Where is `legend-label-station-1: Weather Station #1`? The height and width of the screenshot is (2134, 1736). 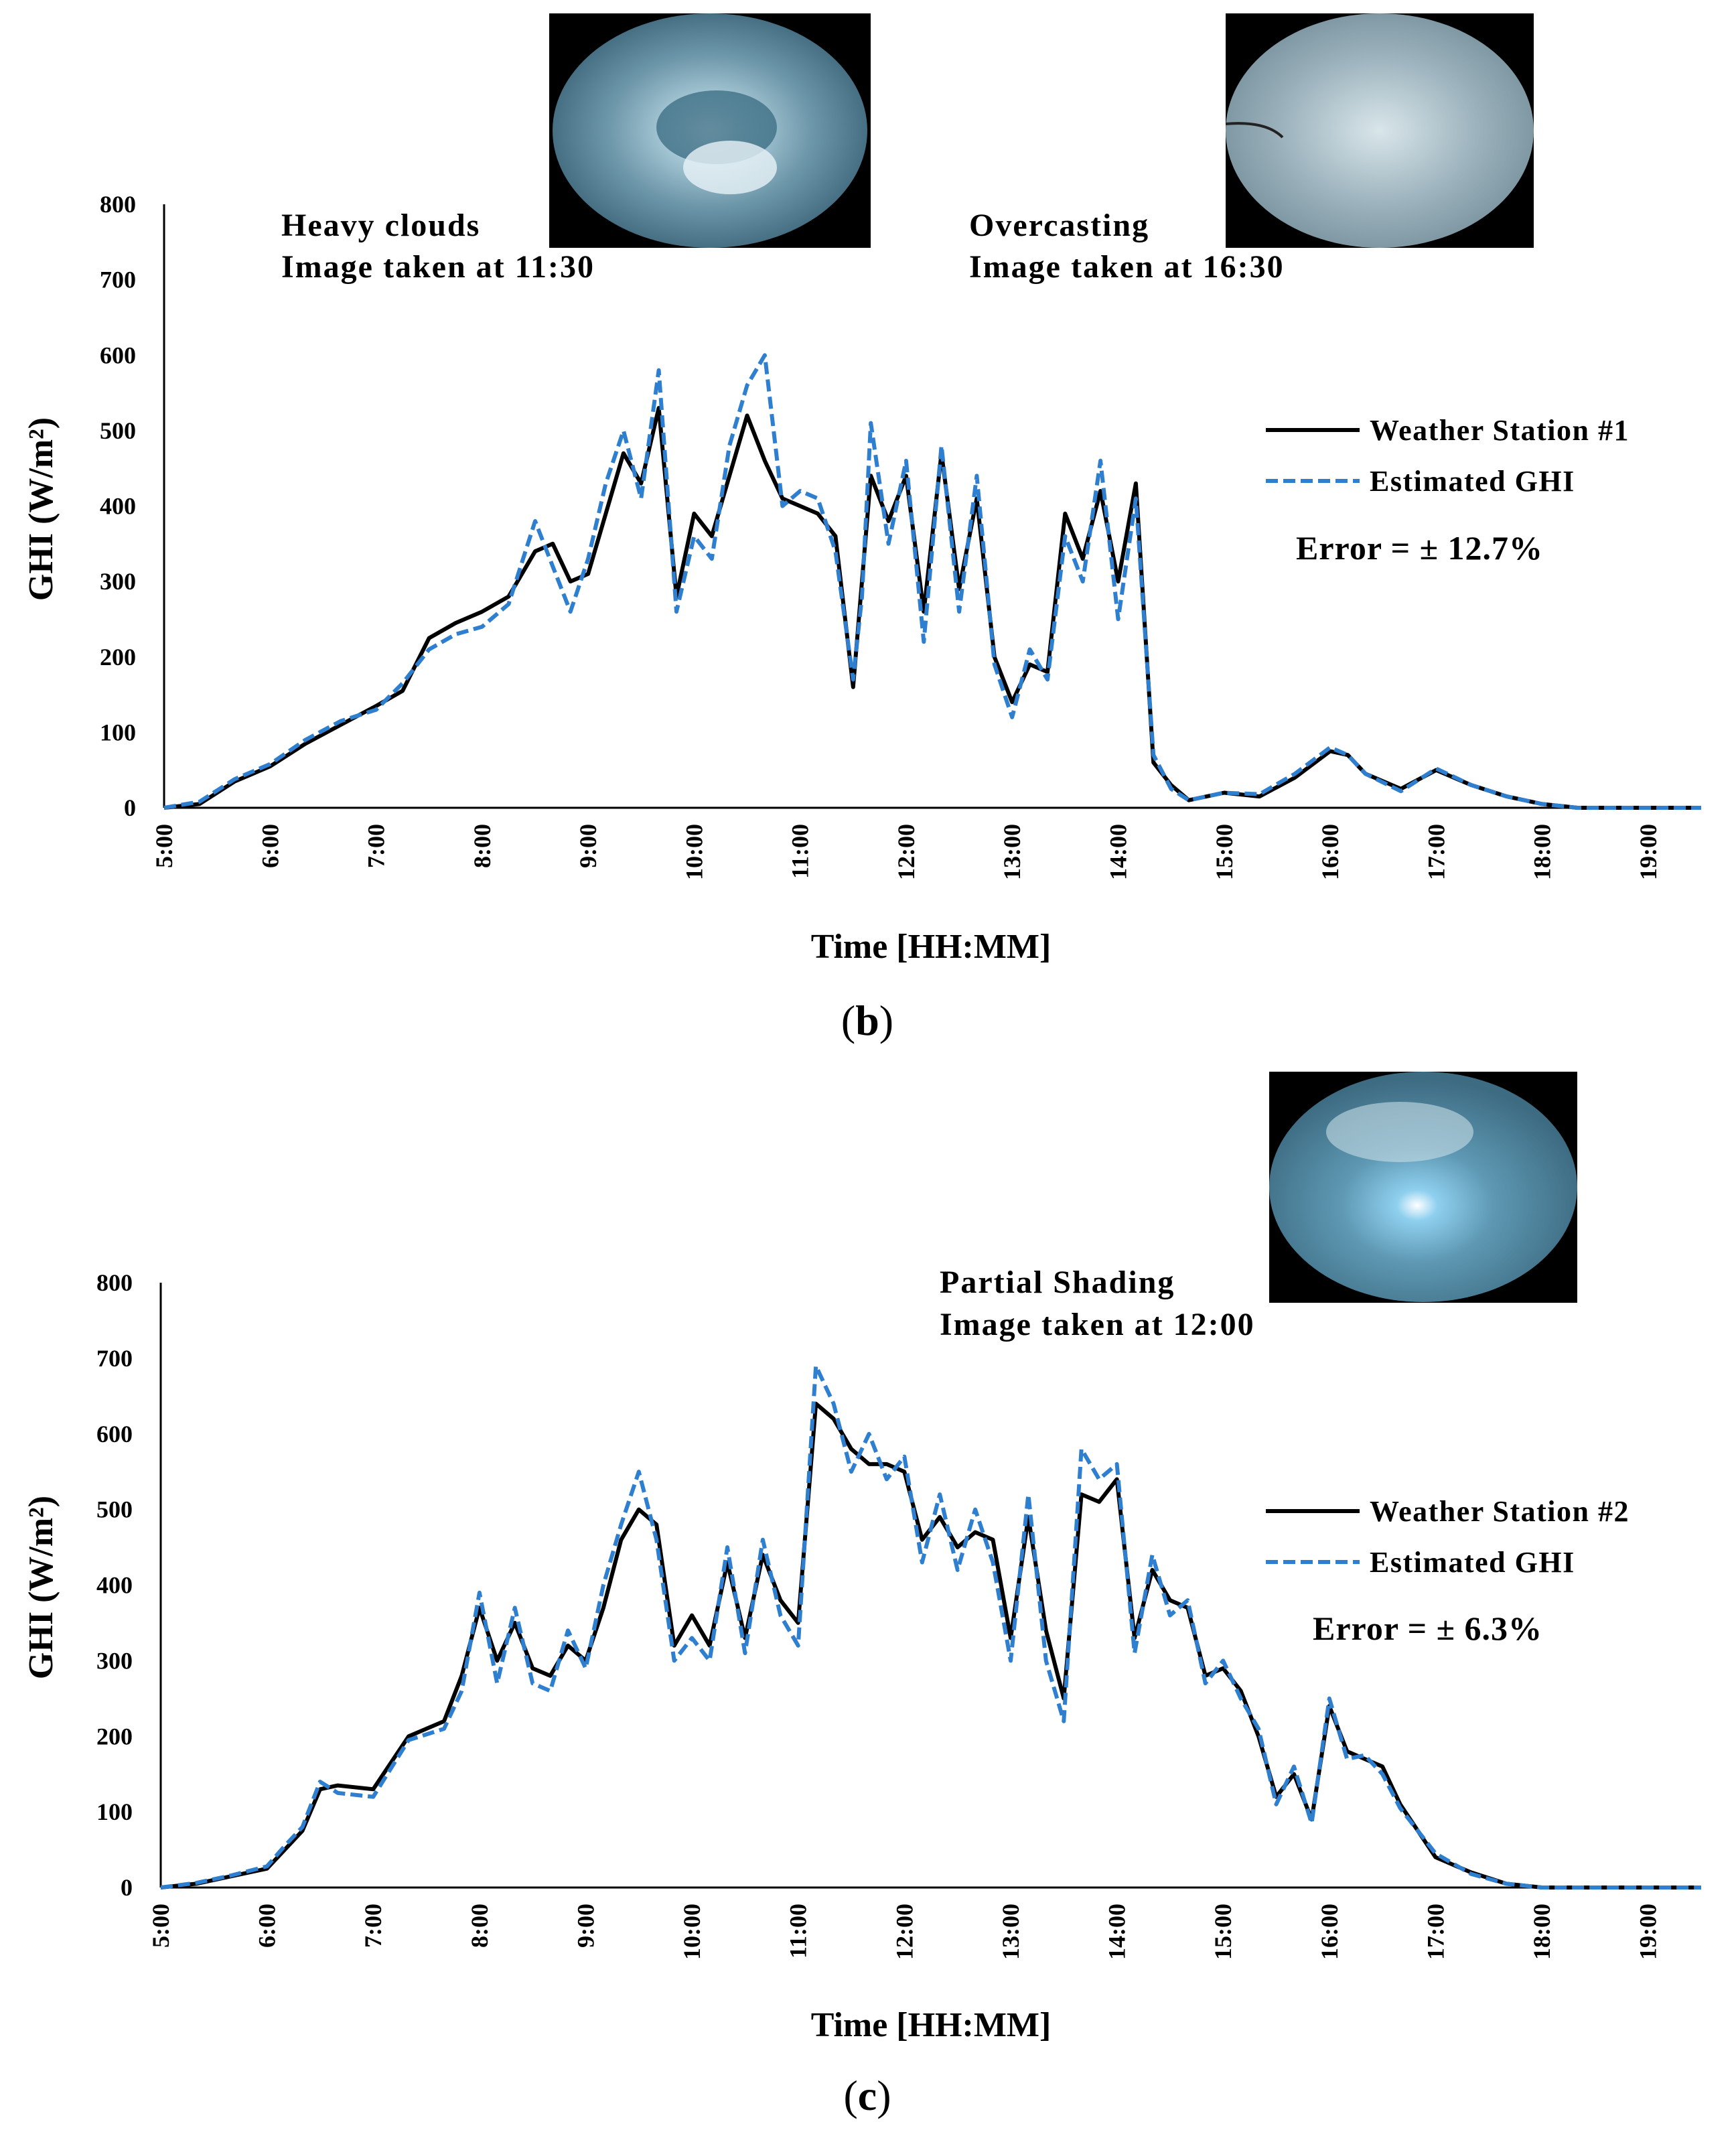
legend-label-station-1: Weather Station #1 is located at coordinates (1500, 430).